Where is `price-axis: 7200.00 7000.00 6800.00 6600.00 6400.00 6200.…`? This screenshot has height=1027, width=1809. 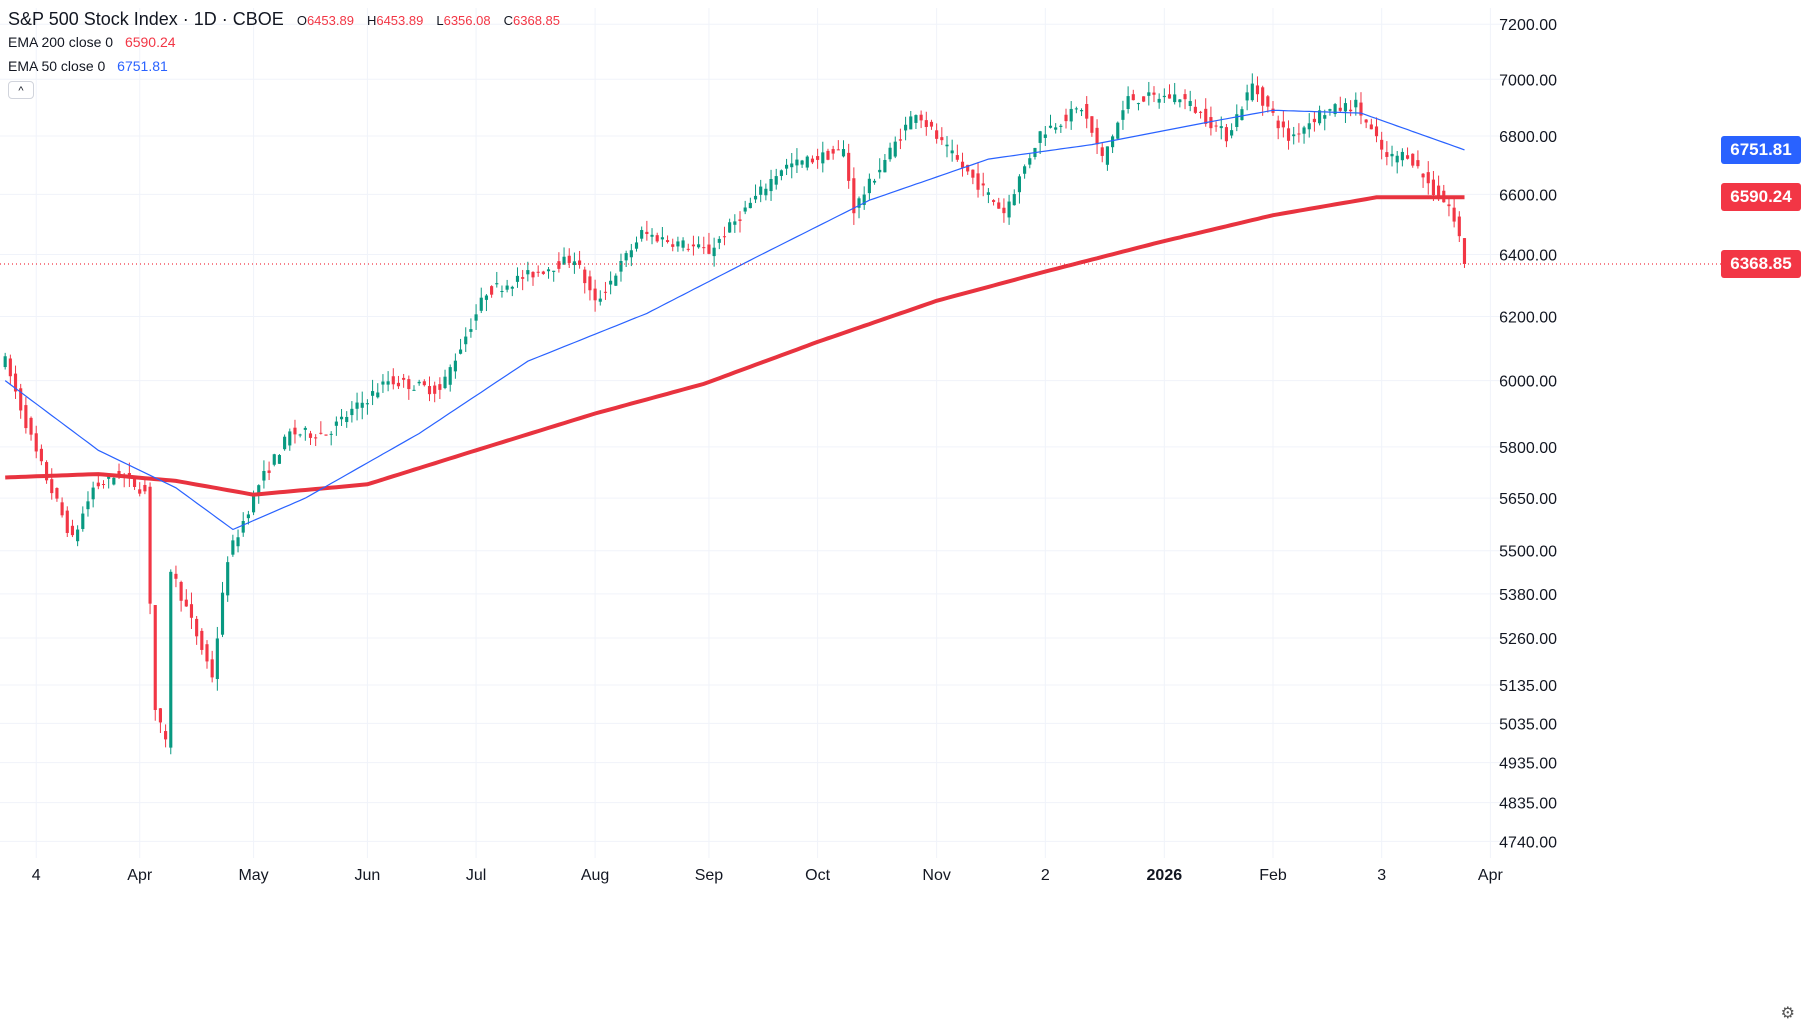
price-axis: 7200.00 7000.00 6800.00 6600.00 6400.00 6200.… is located at coordinates (1528, 434).